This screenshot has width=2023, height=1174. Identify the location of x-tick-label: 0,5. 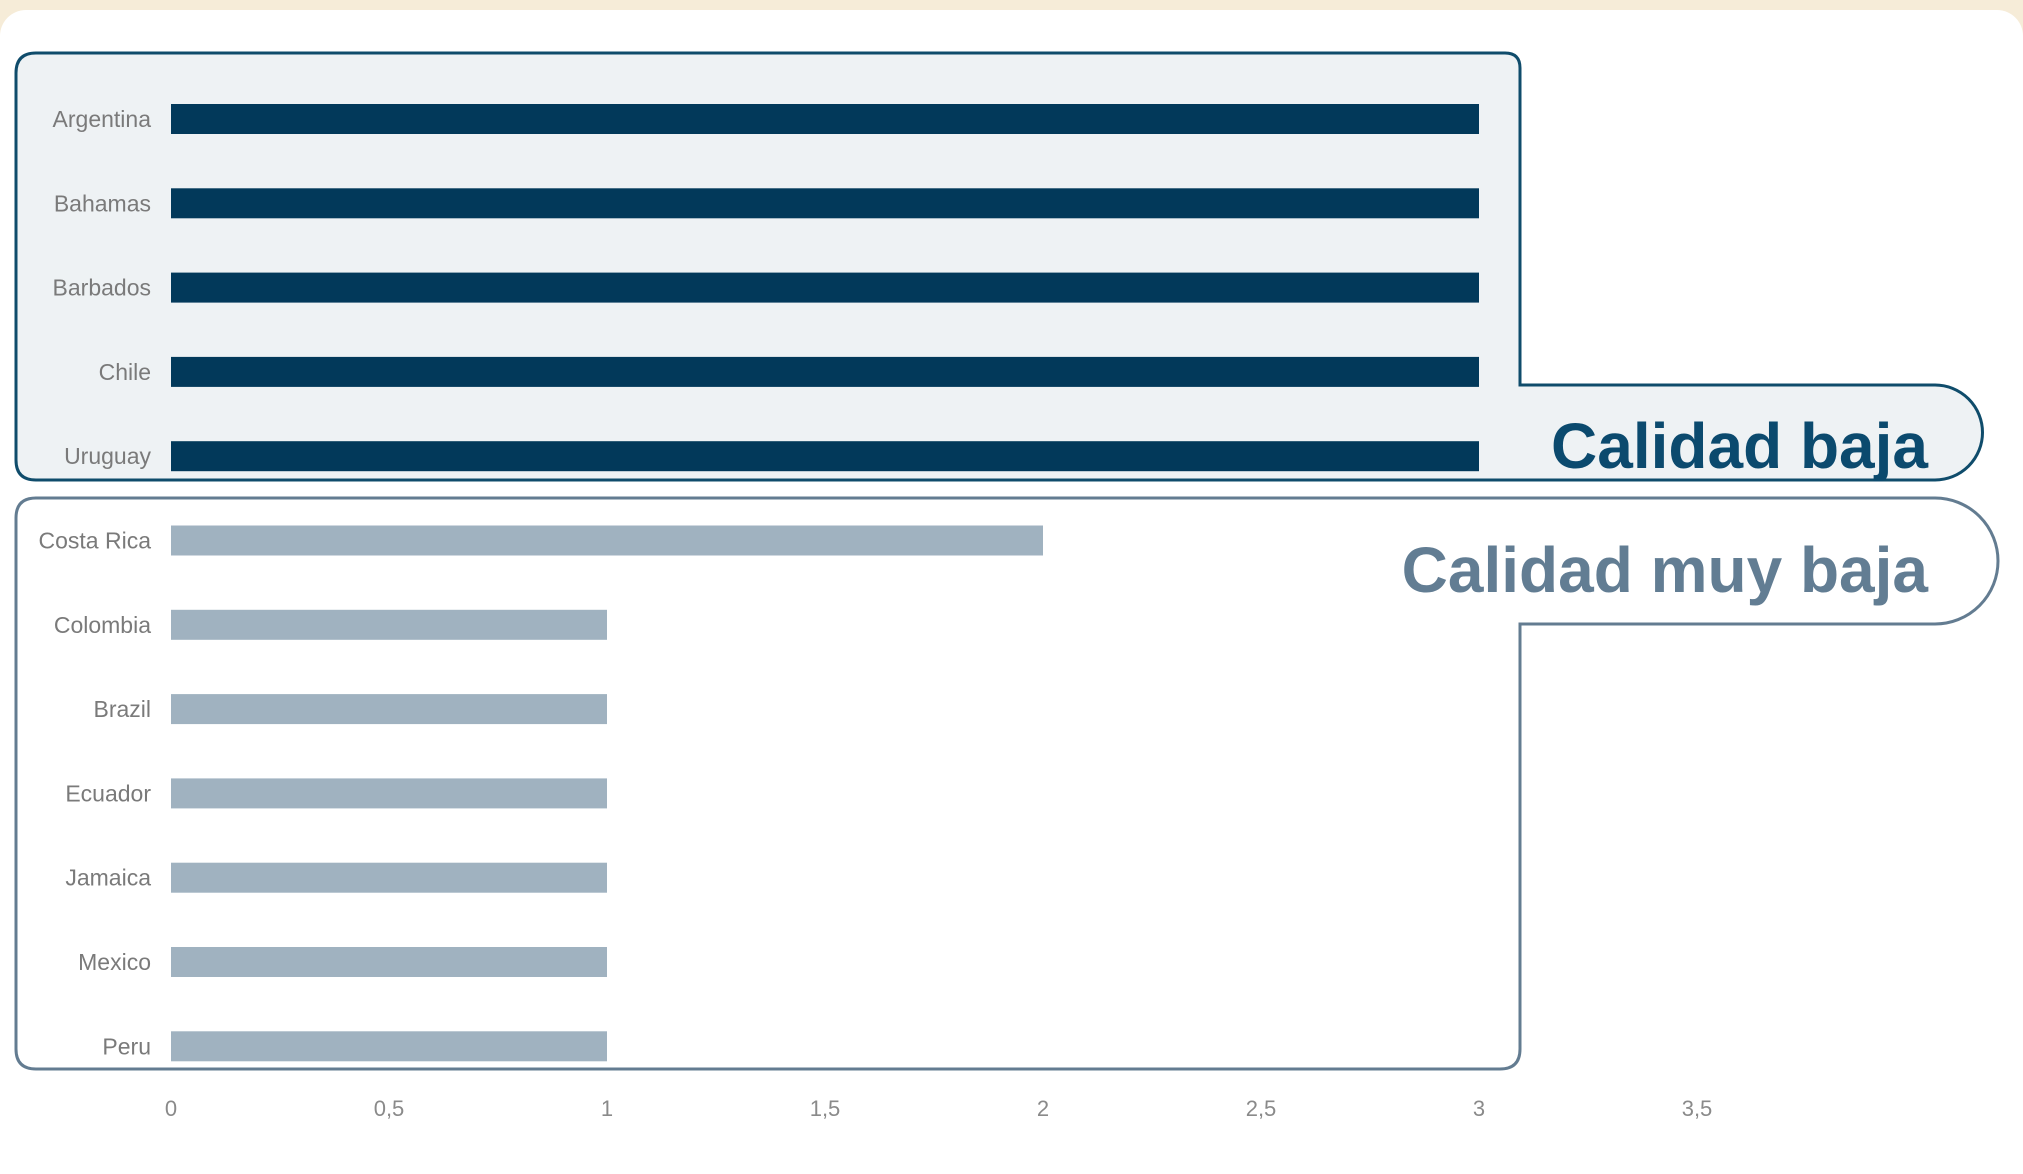
(389, 1108).